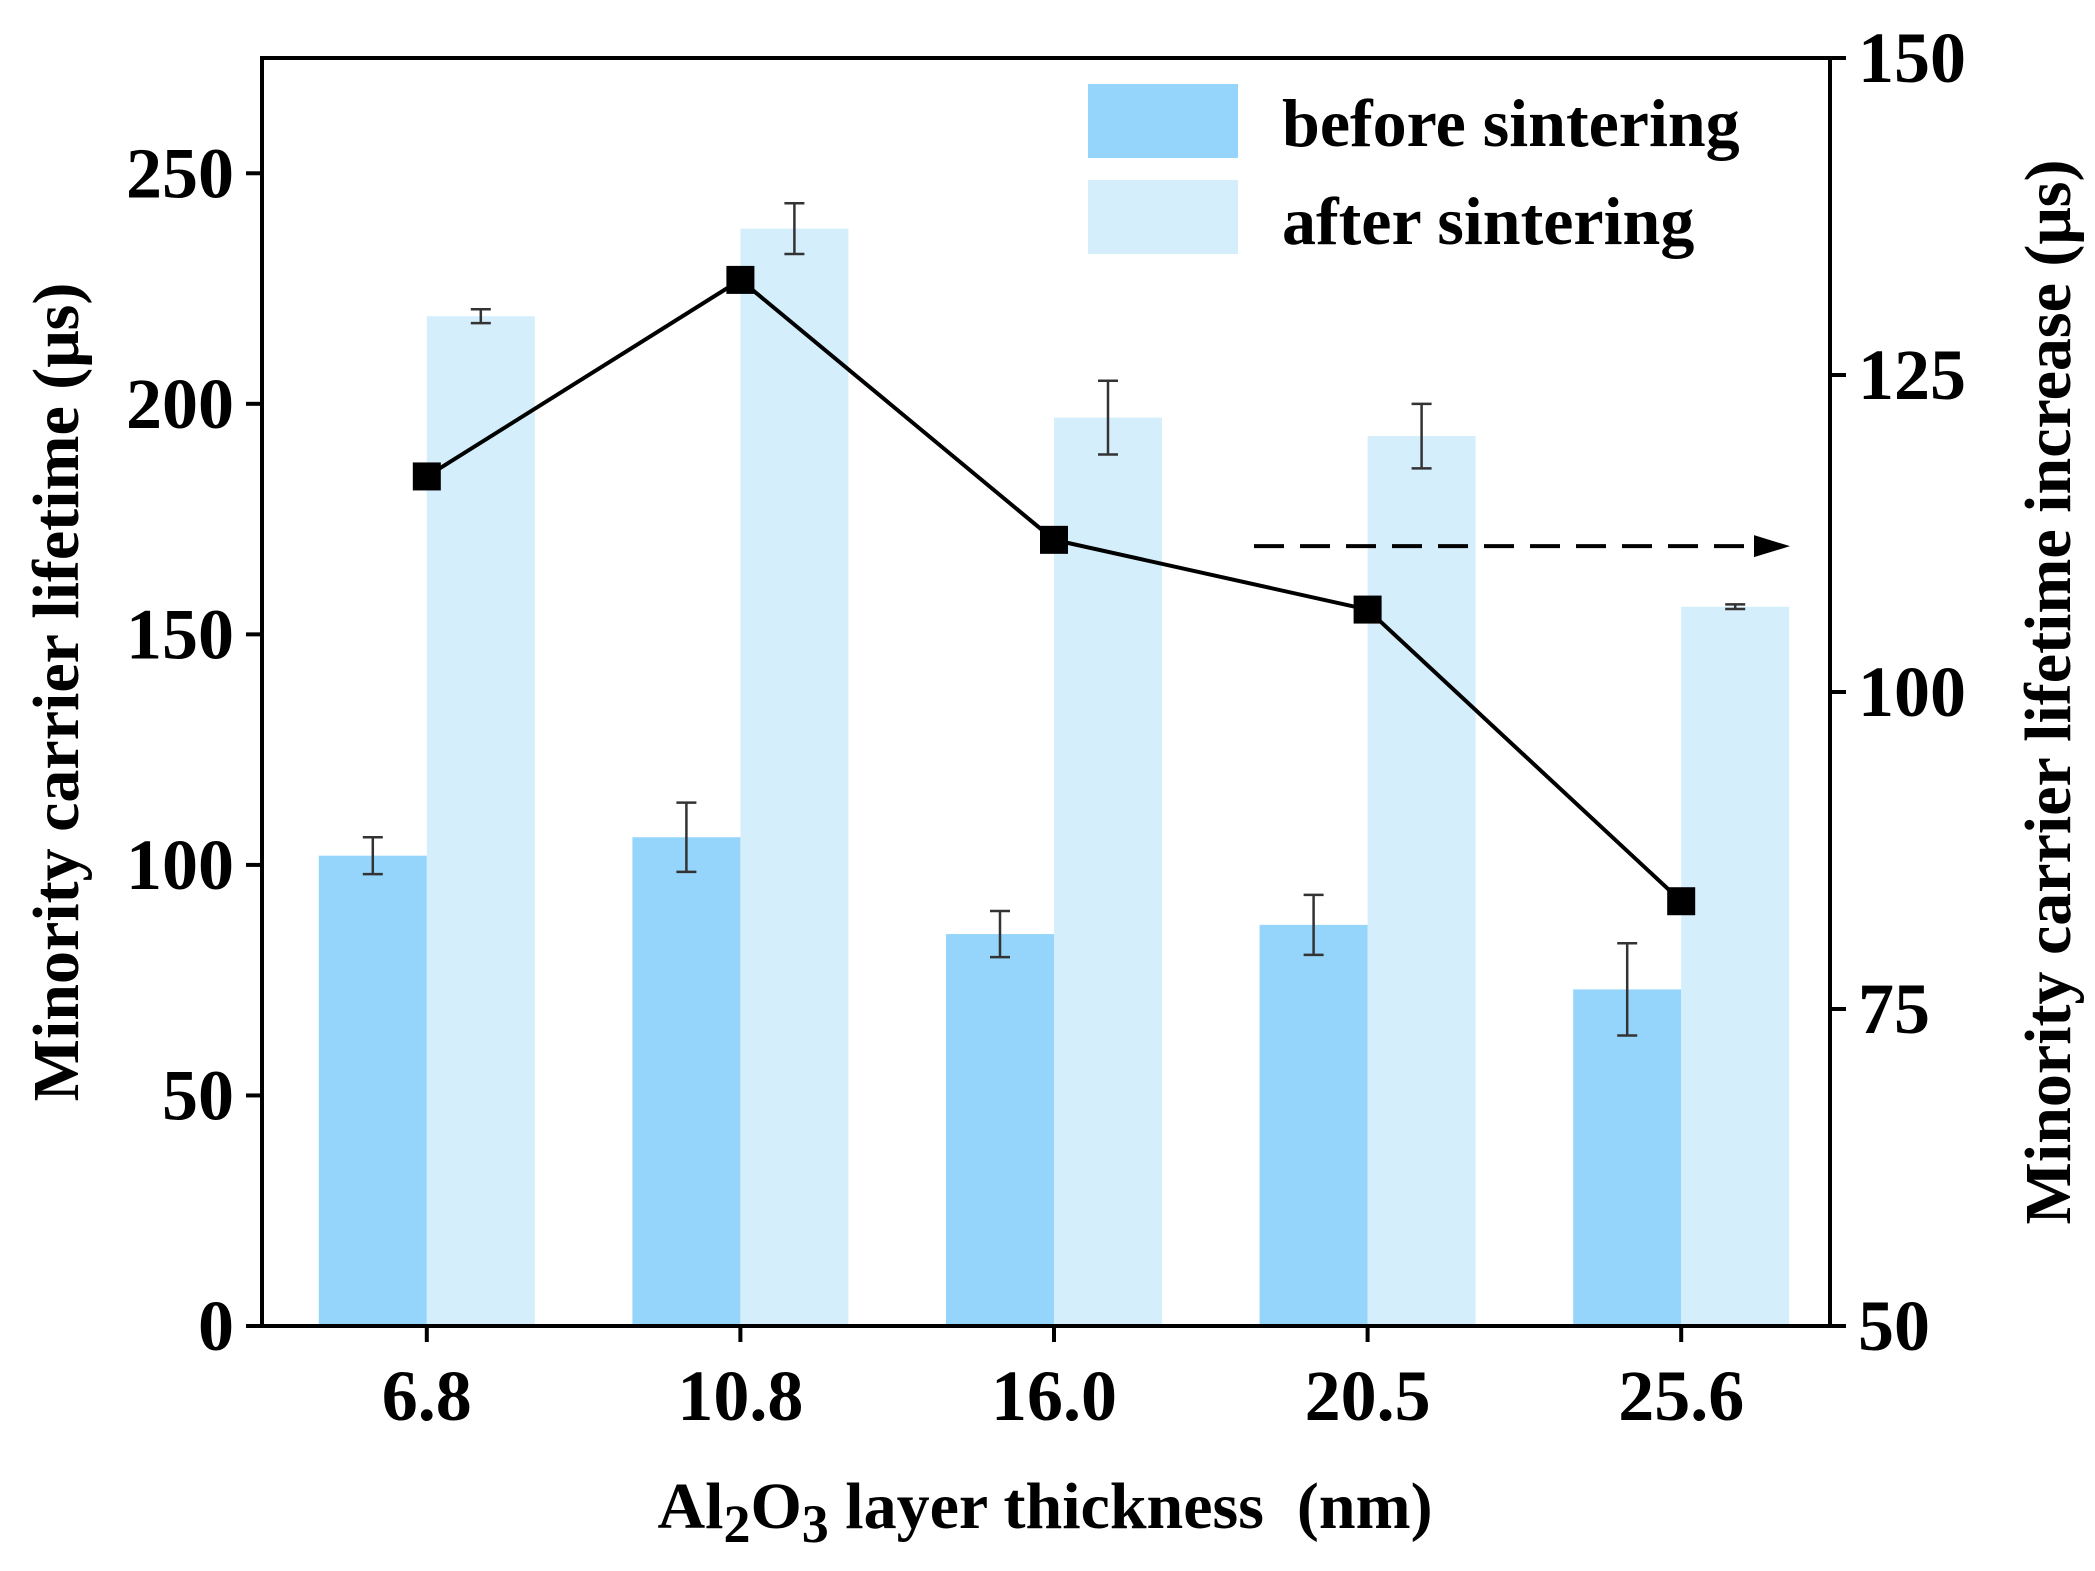  What do you see at coordinates (1912, 692) in the screenshot?
I see `right-tick-label-100: 100` at bounding box center [1912, 692].